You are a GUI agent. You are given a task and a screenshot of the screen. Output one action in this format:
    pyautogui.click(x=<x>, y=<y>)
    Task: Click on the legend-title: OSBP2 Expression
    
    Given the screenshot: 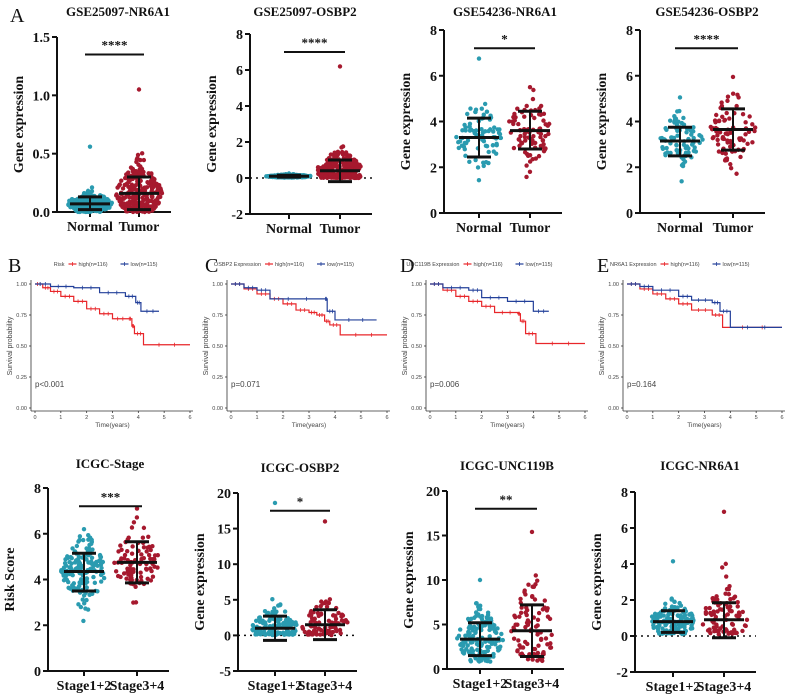 What is the action you would take?
    pyautogui.click(x=237, y=265)
    